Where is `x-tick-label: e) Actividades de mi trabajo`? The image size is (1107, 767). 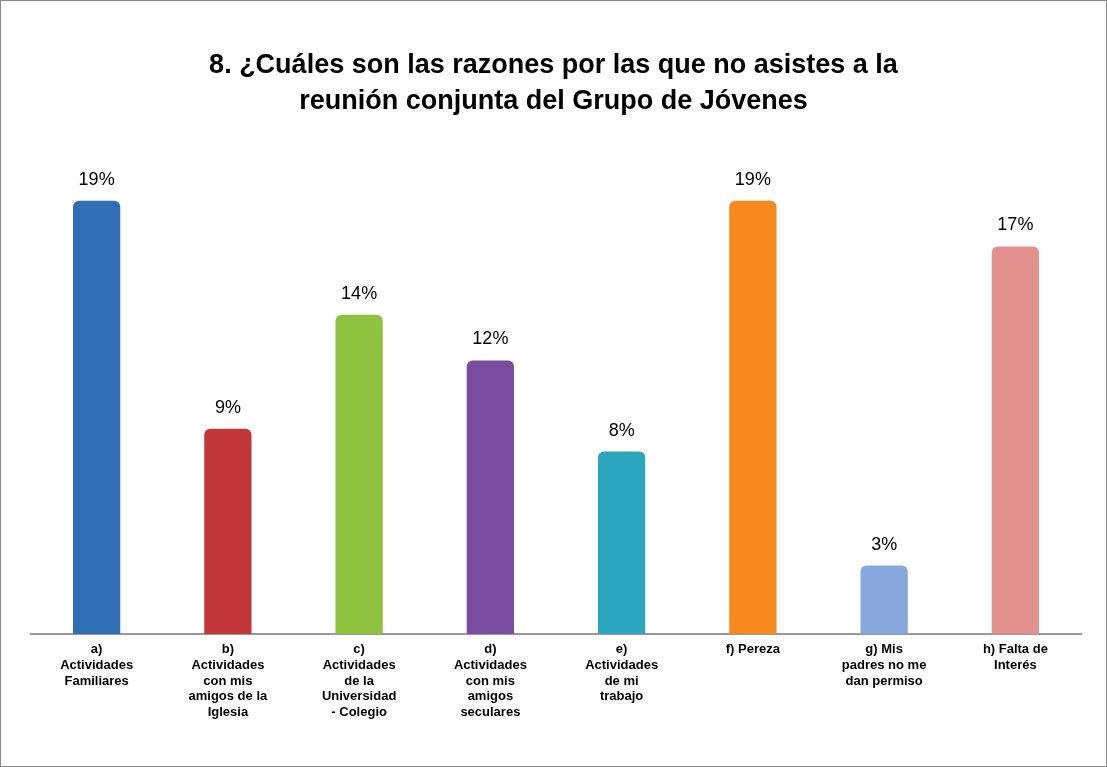
x-tick-label: e) Actividades de mi trabajo is located at coordinates (622, 672).